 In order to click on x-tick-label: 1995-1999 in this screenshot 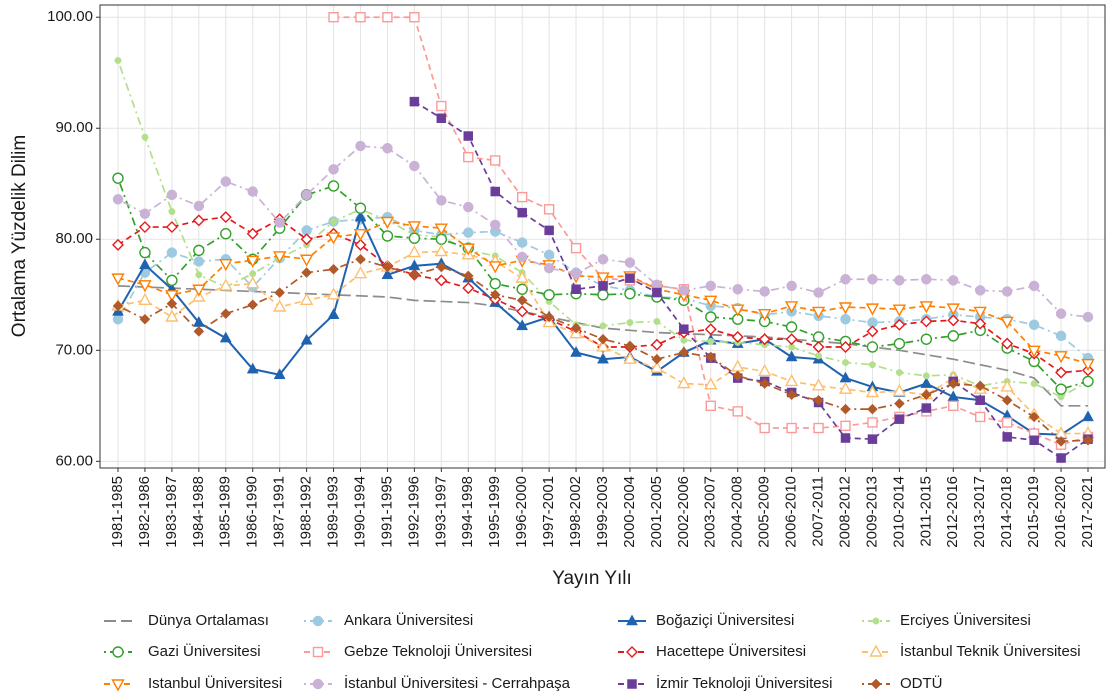, I will do `click(494, 512)`.